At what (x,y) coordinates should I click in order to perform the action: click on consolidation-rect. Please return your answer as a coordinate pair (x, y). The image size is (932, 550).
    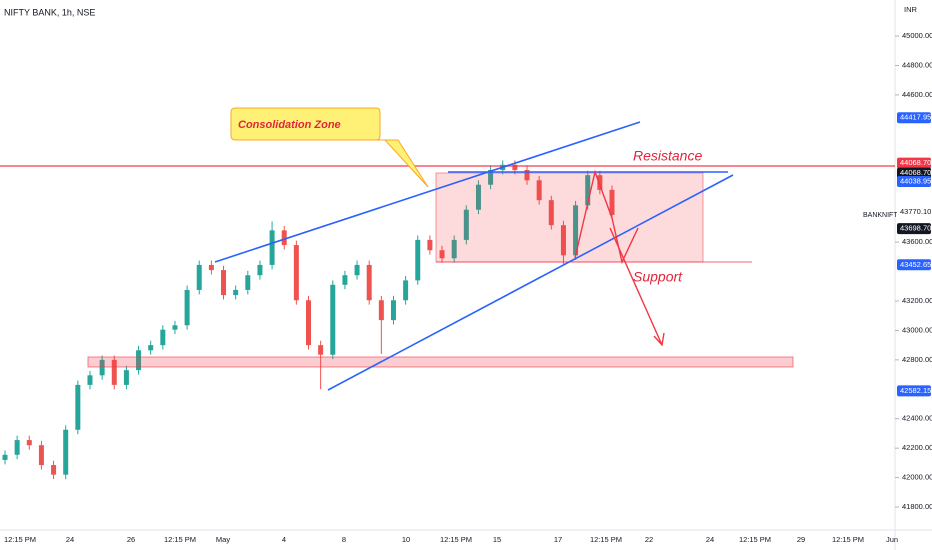
    Looking at the image, I should click on (569, 217).